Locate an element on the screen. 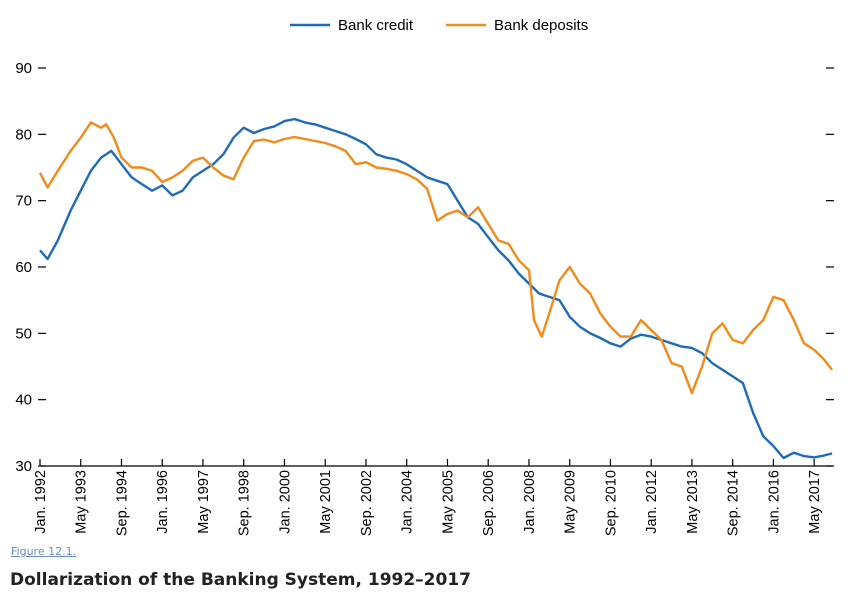  x-tick-label: Sep. 1994 is located at coordinates (122, 503).